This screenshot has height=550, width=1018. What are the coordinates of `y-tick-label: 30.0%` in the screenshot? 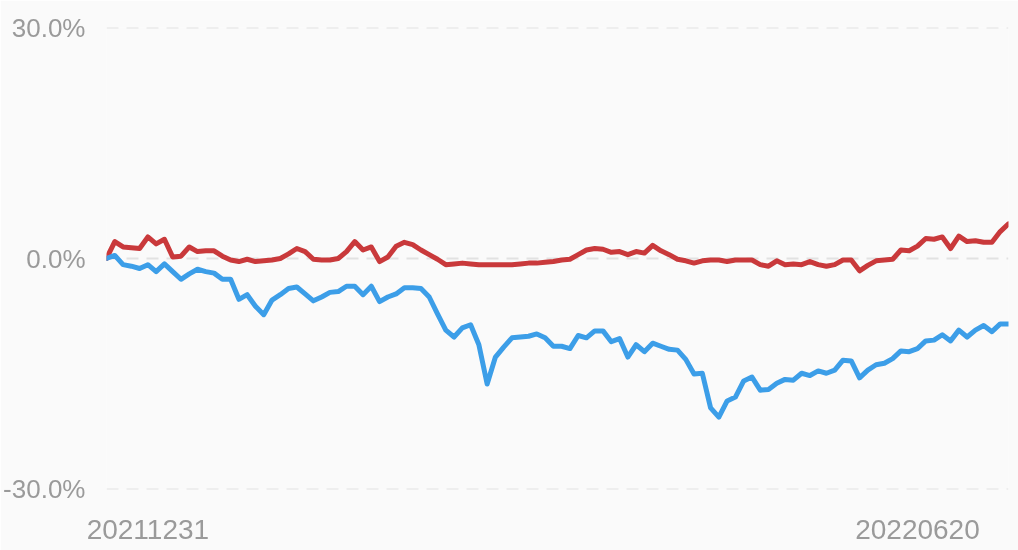 It's located at (48, 27).